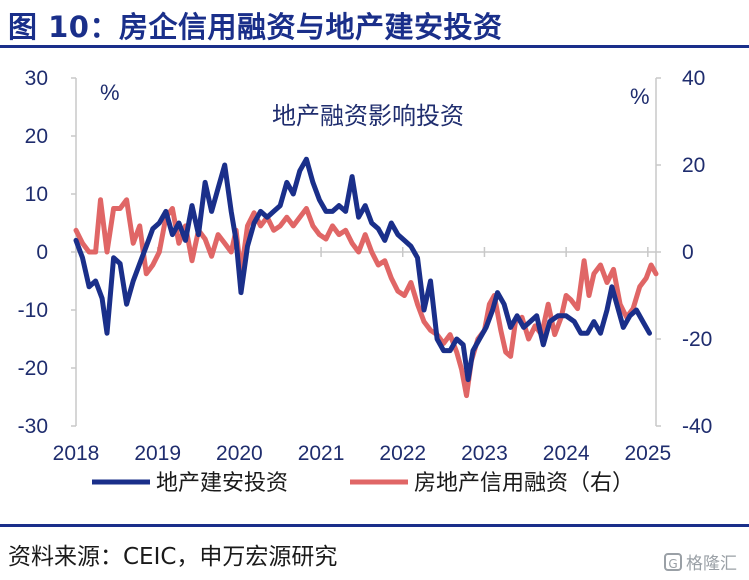 The height and width of the screenshot is (580, 749). Describe the element at coordinates (566, 453) in the screenshot. I see `x-tick-label: 2024` at that location.